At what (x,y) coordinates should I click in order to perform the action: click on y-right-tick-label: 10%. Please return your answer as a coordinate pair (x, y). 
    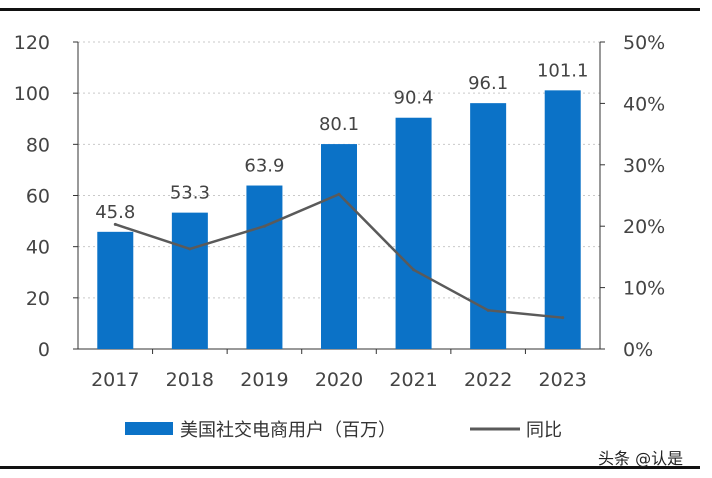
    Looking at the image, I should click on (644, 289).